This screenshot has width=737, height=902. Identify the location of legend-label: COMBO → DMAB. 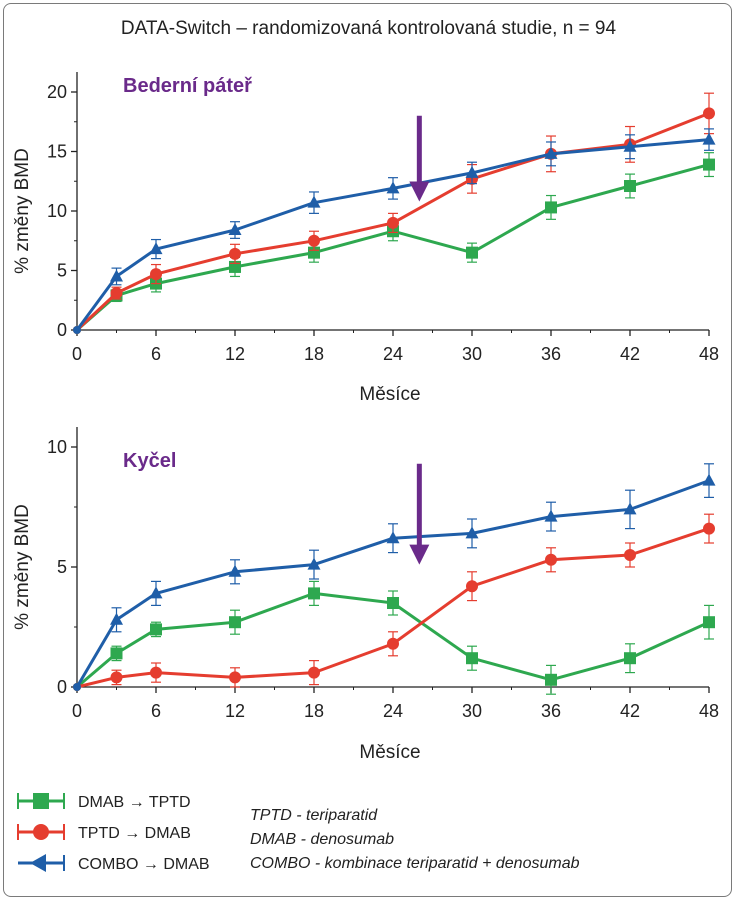
(144, 864).